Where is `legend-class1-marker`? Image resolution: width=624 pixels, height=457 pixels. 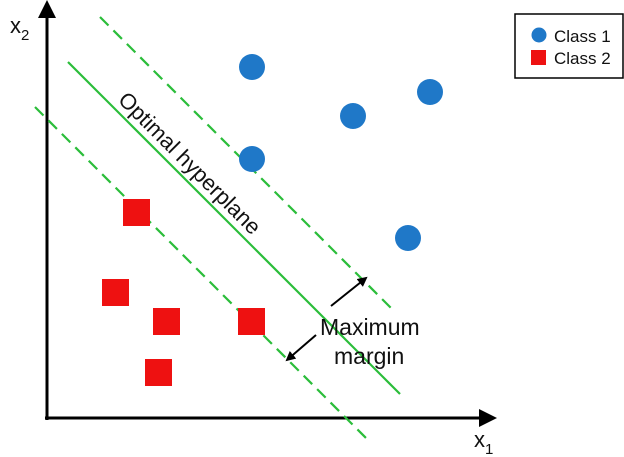 legend-class1-marker is located at coordinates (539, 35).